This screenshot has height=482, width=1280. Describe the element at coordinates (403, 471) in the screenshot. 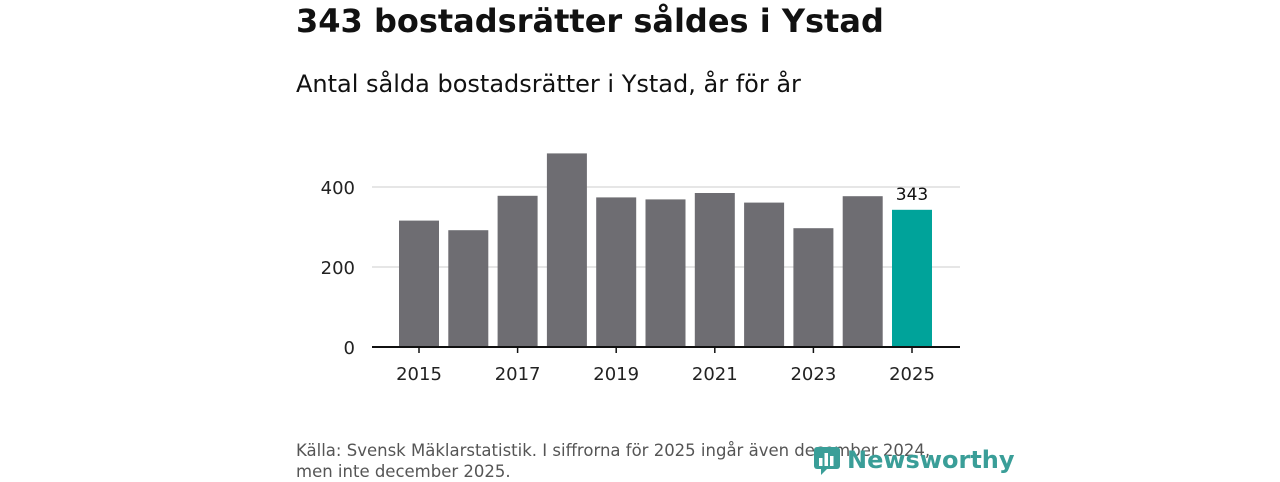

I see `source-line-2: men inte december 2025.` at that location.